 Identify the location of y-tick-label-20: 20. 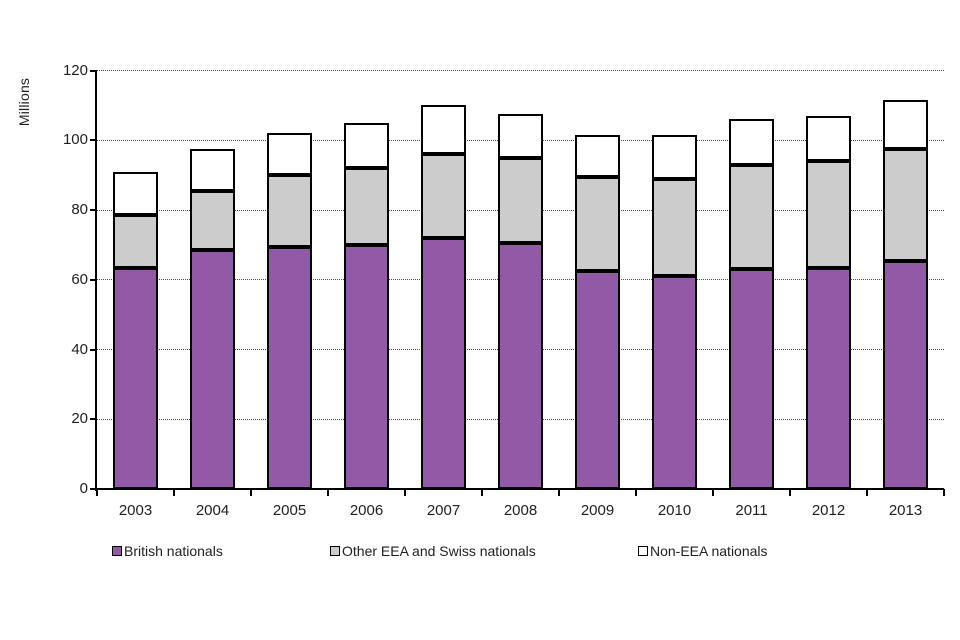
(79, 419).